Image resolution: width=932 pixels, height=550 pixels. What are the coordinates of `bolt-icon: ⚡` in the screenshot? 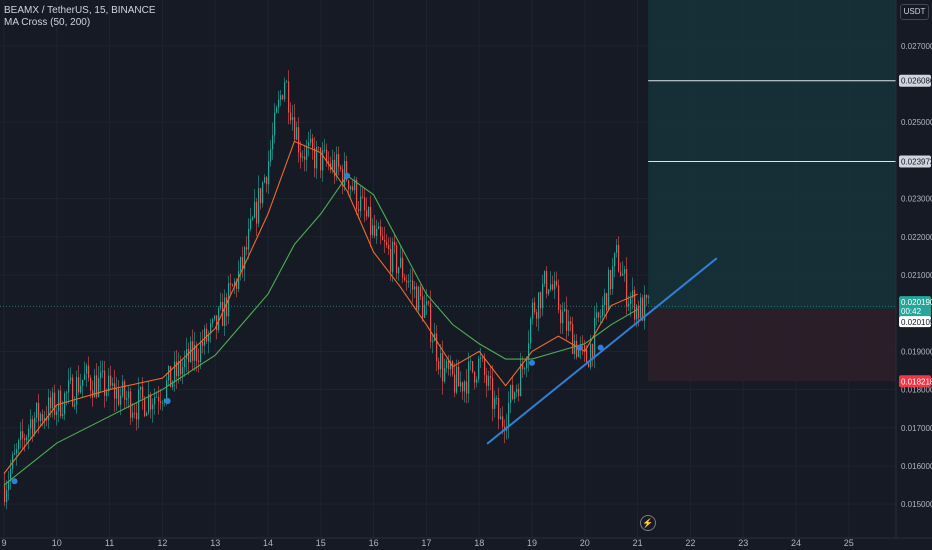 It's located at (648, 523).